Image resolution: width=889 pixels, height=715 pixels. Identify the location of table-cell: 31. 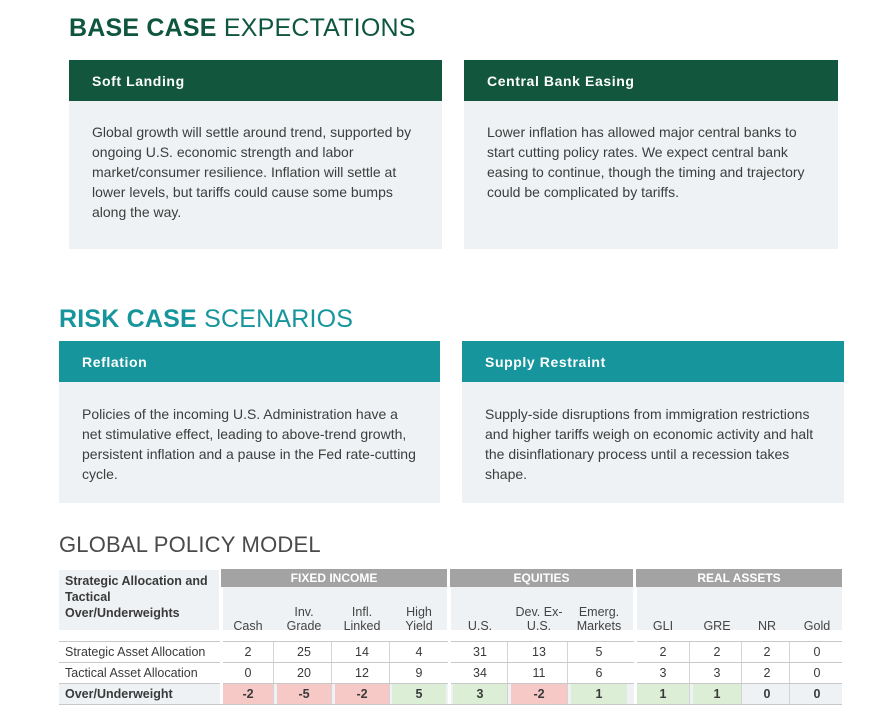
(480, 652).